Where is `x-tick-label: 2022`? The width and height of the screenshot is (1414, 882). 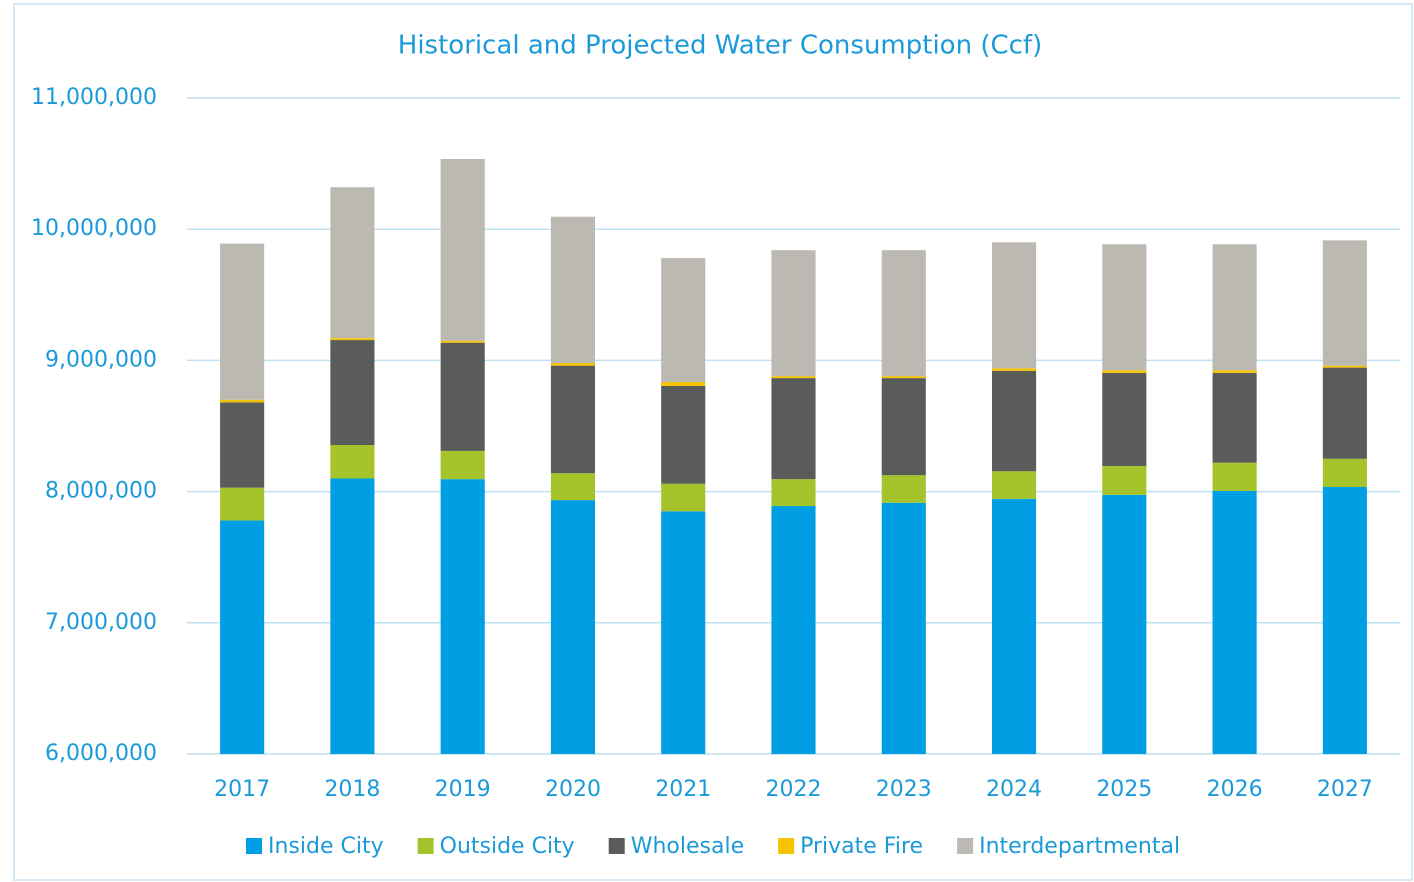
x-tick-label: 2022 is located at coordinates (794, 789).